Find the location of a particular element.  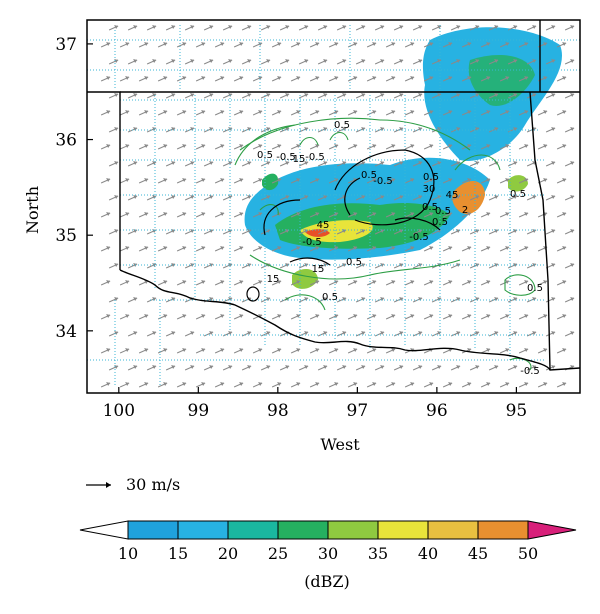

reflectivity-region-west-cell is located at coordinates (270, 182).